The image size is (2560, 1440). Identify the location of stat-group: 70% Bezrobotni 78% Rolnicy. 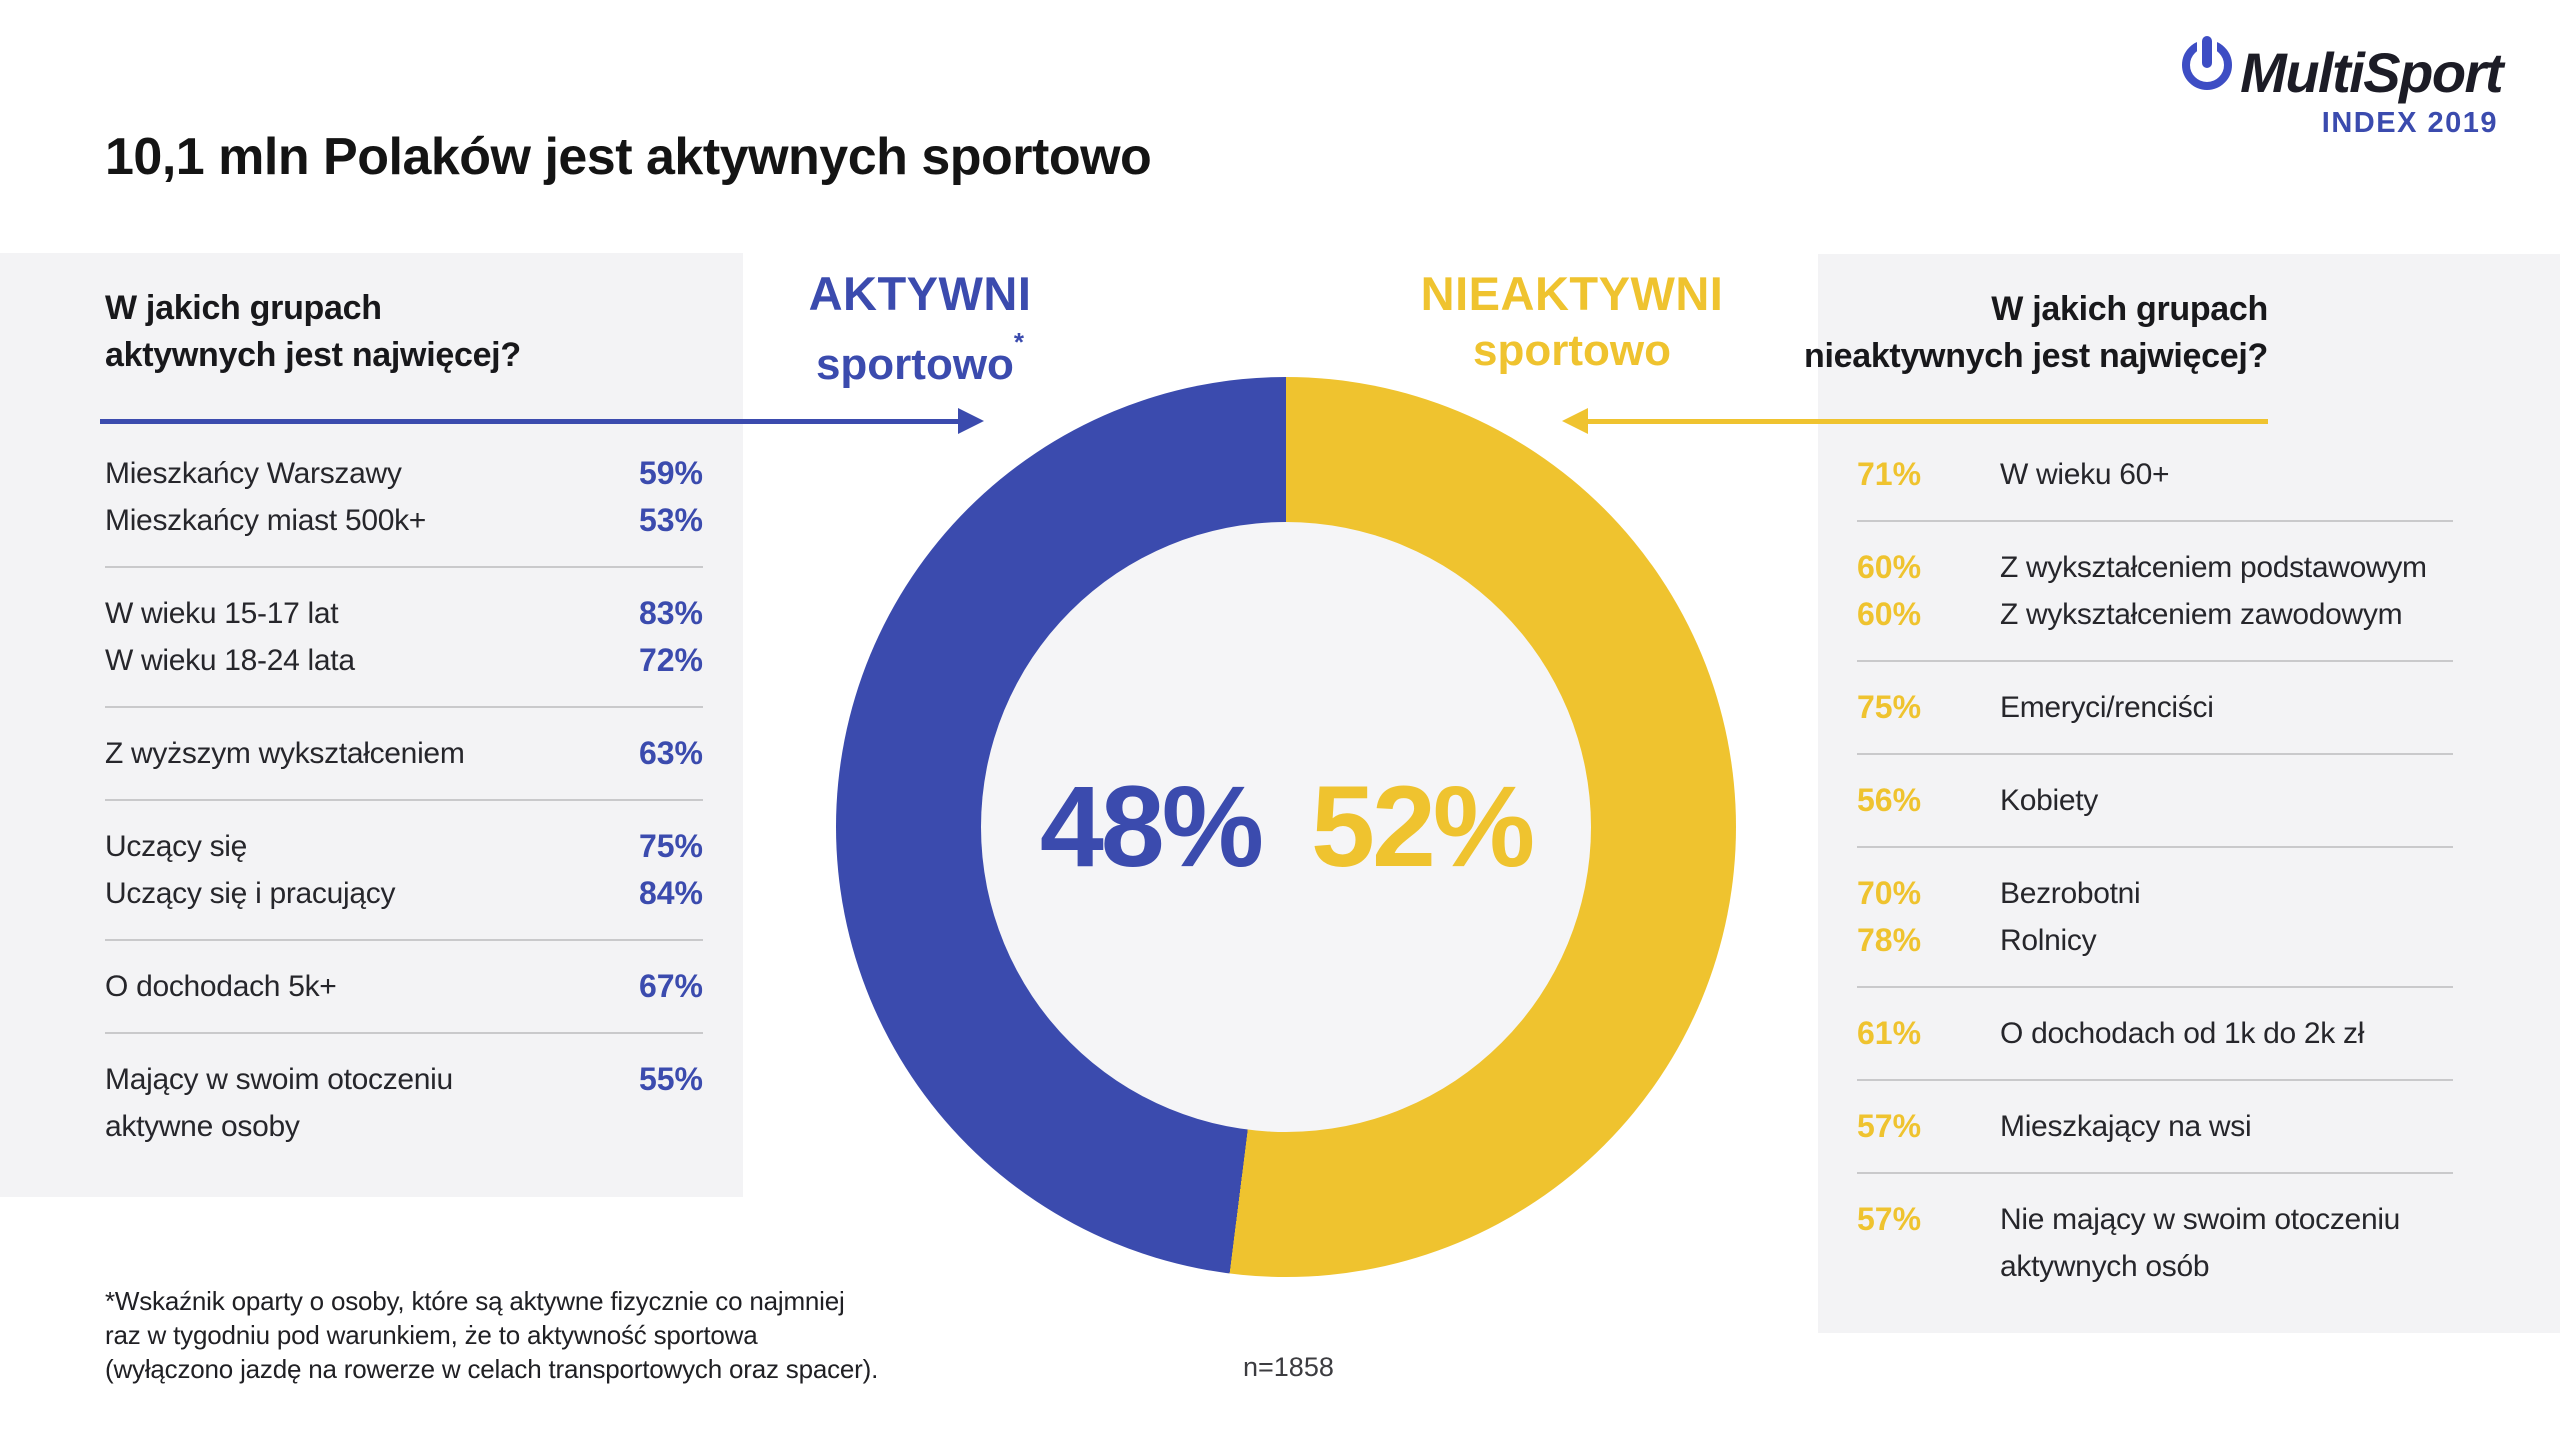
(2155, 918).